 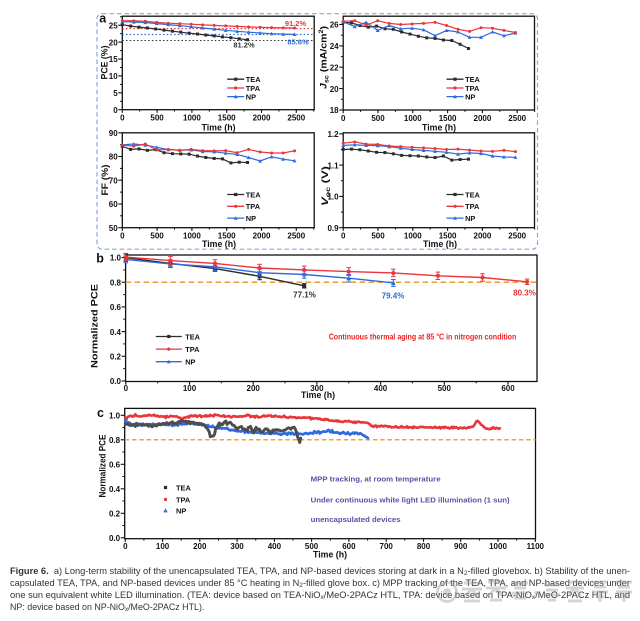 I want to click on svg-text: 700, so click(x=387, y=546).